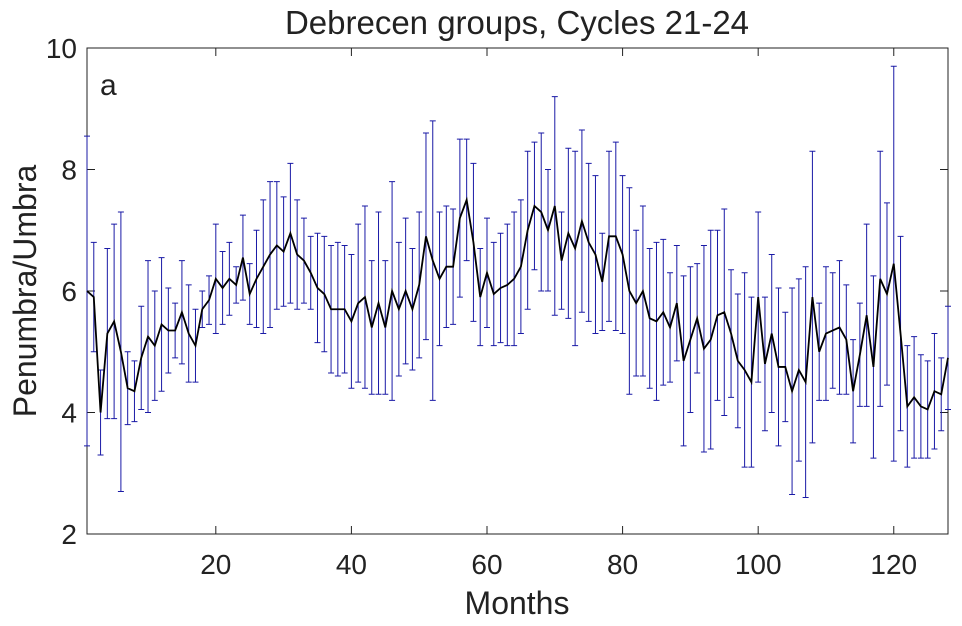  What do you see at coordinates (69, 291) in the screenshot?
I see `y-tick-label: 6` at bounding box center [69, 291].